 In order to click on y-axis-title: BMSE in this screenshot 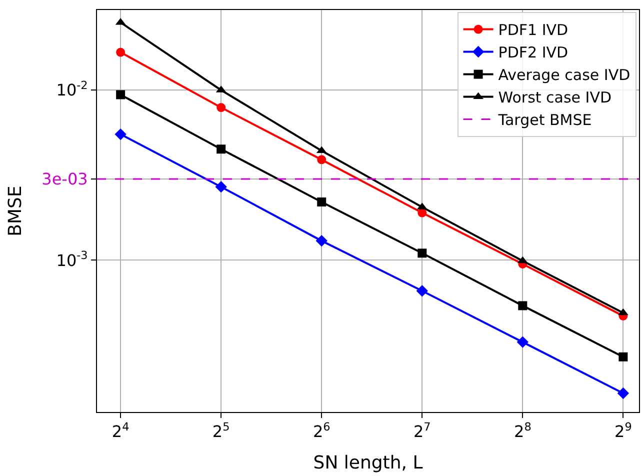, I will do `click(15, 211)`.